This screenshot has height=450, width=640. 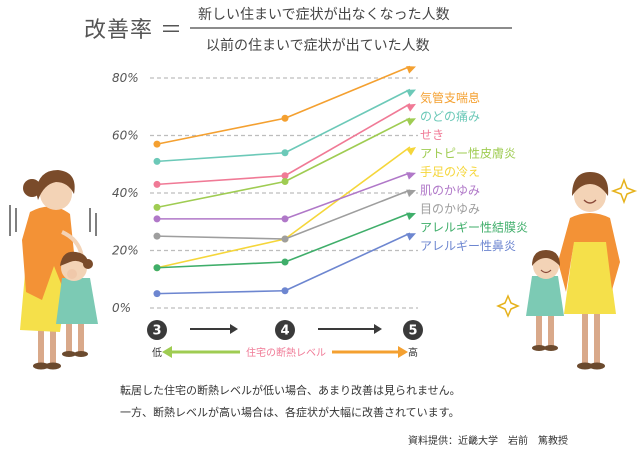 What do you see at coordinates (450, 97) in the screenshot?
I see `legend-item: 気管支喘息` at bounding box center [450, 97].